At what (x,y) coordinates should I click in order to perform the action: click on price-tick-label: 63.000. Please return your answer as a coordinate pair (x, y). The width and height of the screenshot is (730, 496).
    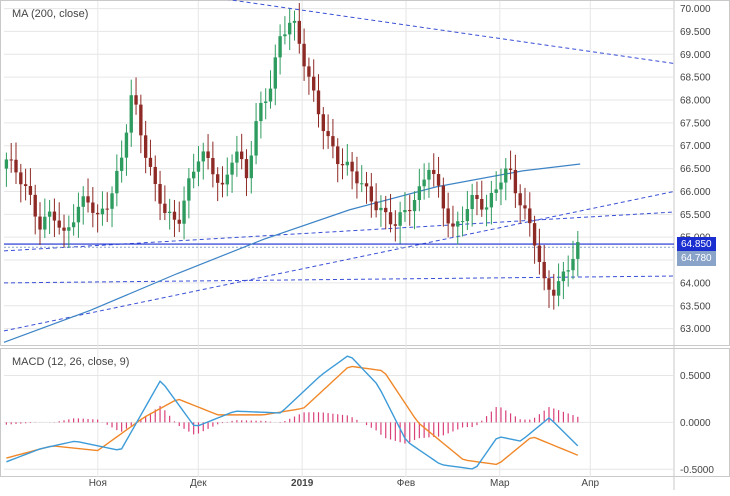
    Looking at the image, I should click on (695, 329).